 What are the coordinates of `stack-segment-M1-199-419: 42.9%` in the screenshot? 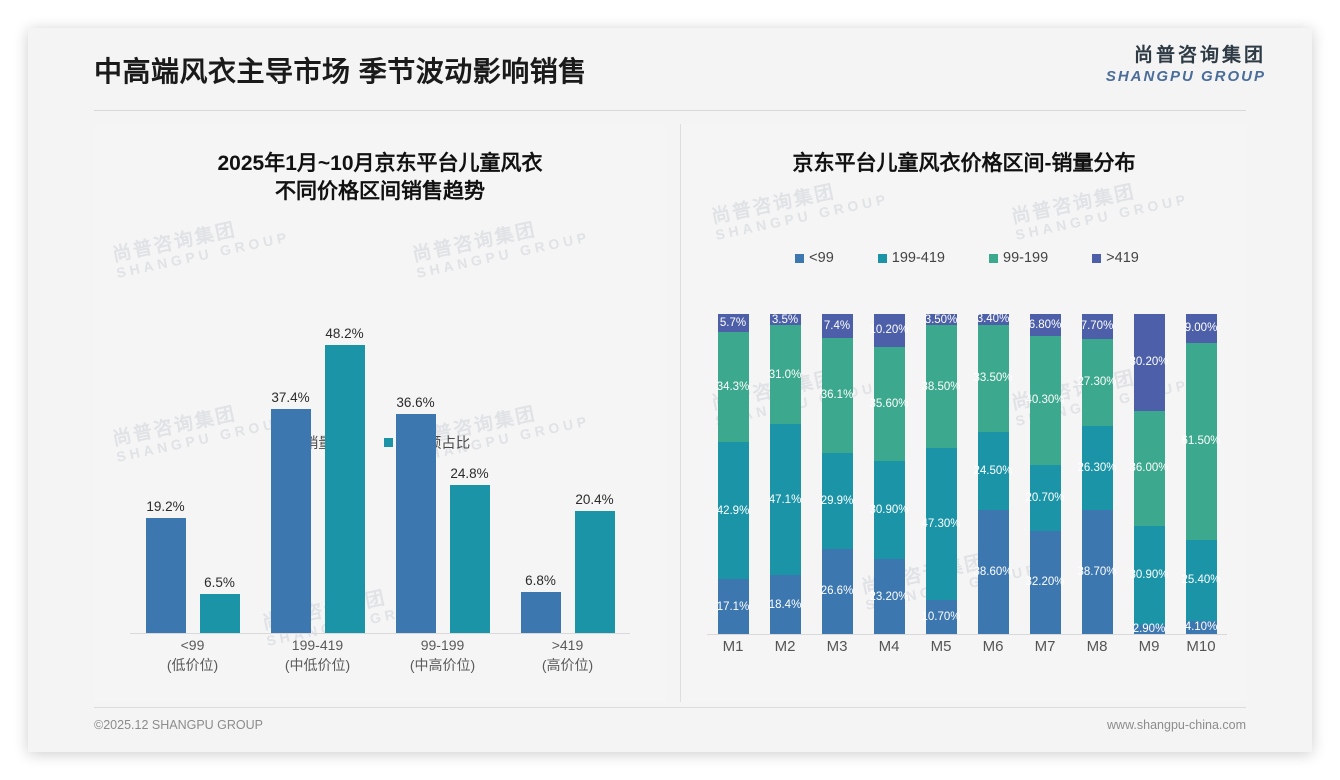 It's located at (733, 510).